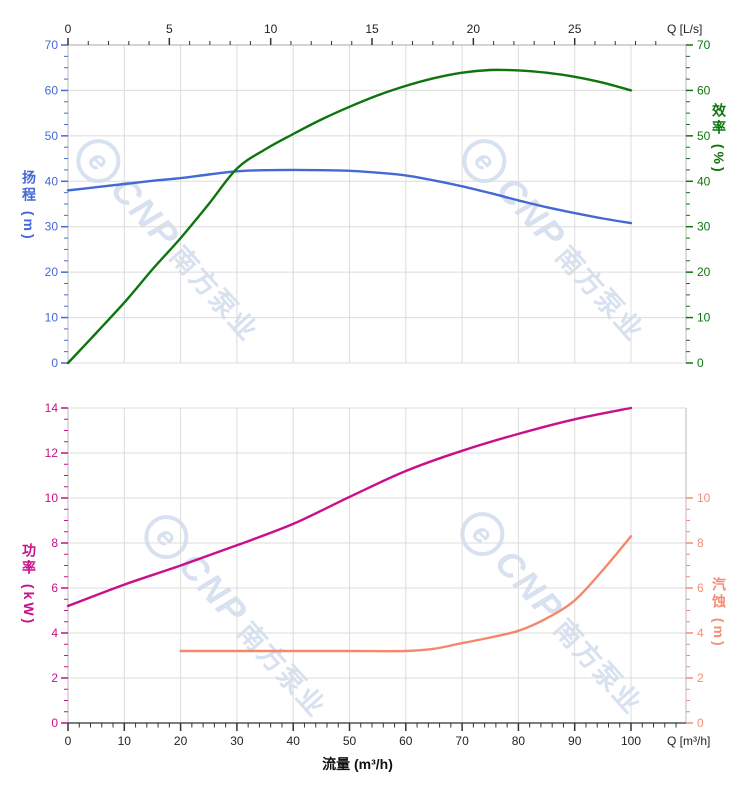  Describe the element at coordinates (29, 206) in the screenshot. I see `head-axis-title: 扬程 (m)` at that location.